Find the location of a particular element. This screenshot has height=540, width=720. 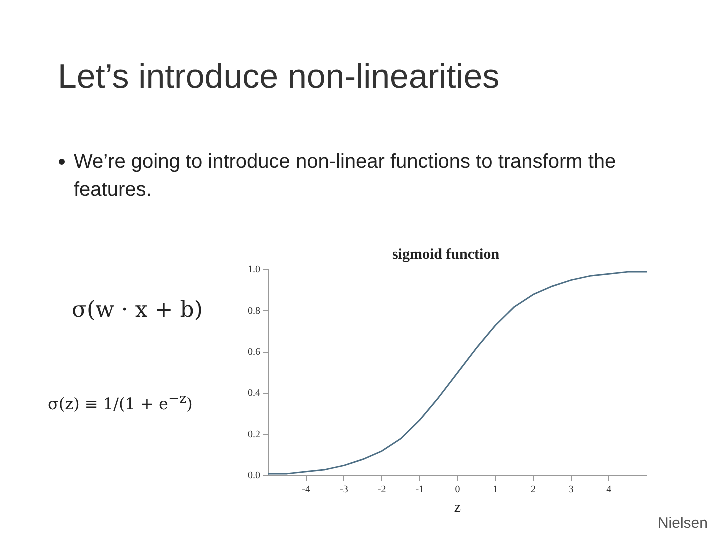

x-tick-label: 1 is located at coordinates (495, 490).